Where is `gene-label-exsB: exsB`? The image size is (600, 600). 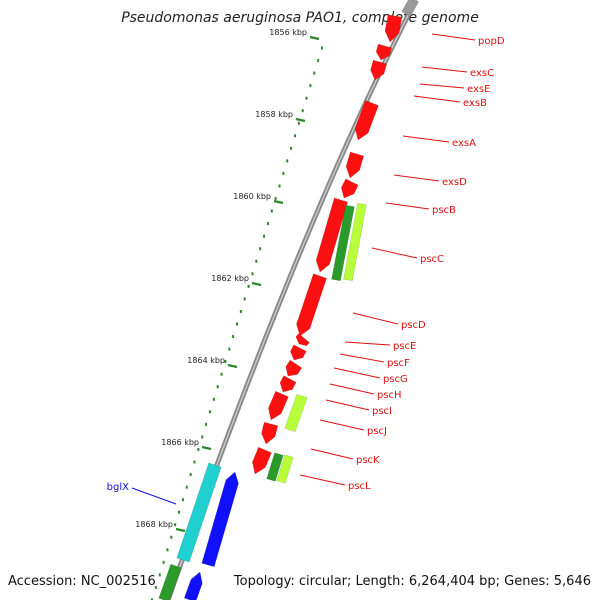 gene-label-exsB: exsB is located at coordinates (475, 103).